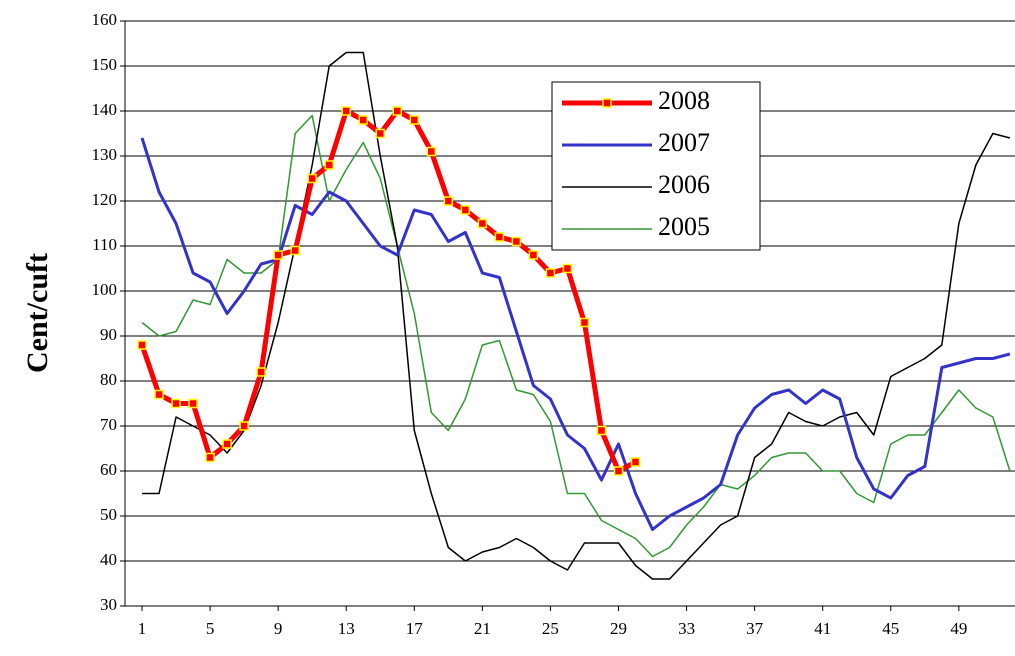 This screenshot has height=656, width=1015. What do you see at coordinates (607, 103) in the screenshot?
I see `legend-marker` at bounding box center [607, 103].